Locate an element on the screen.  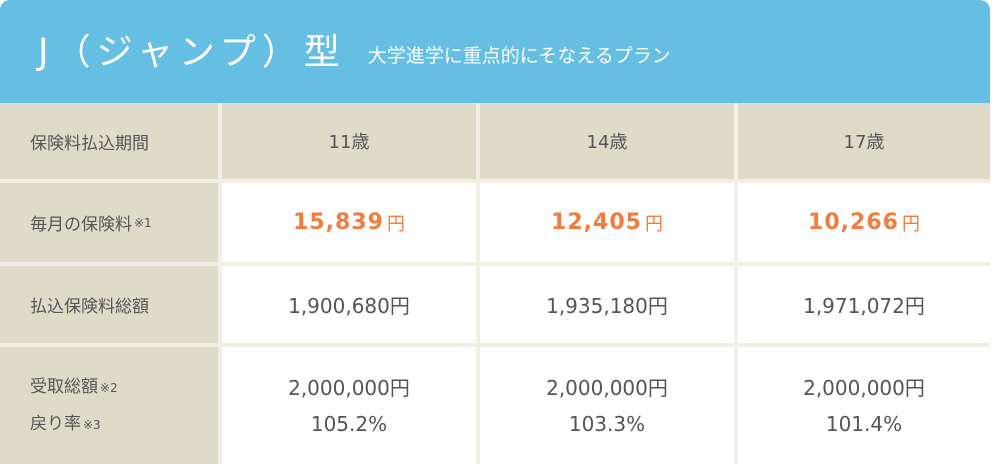
received-amount-17: 2,000,000円 is located at coordinates (864, 388).